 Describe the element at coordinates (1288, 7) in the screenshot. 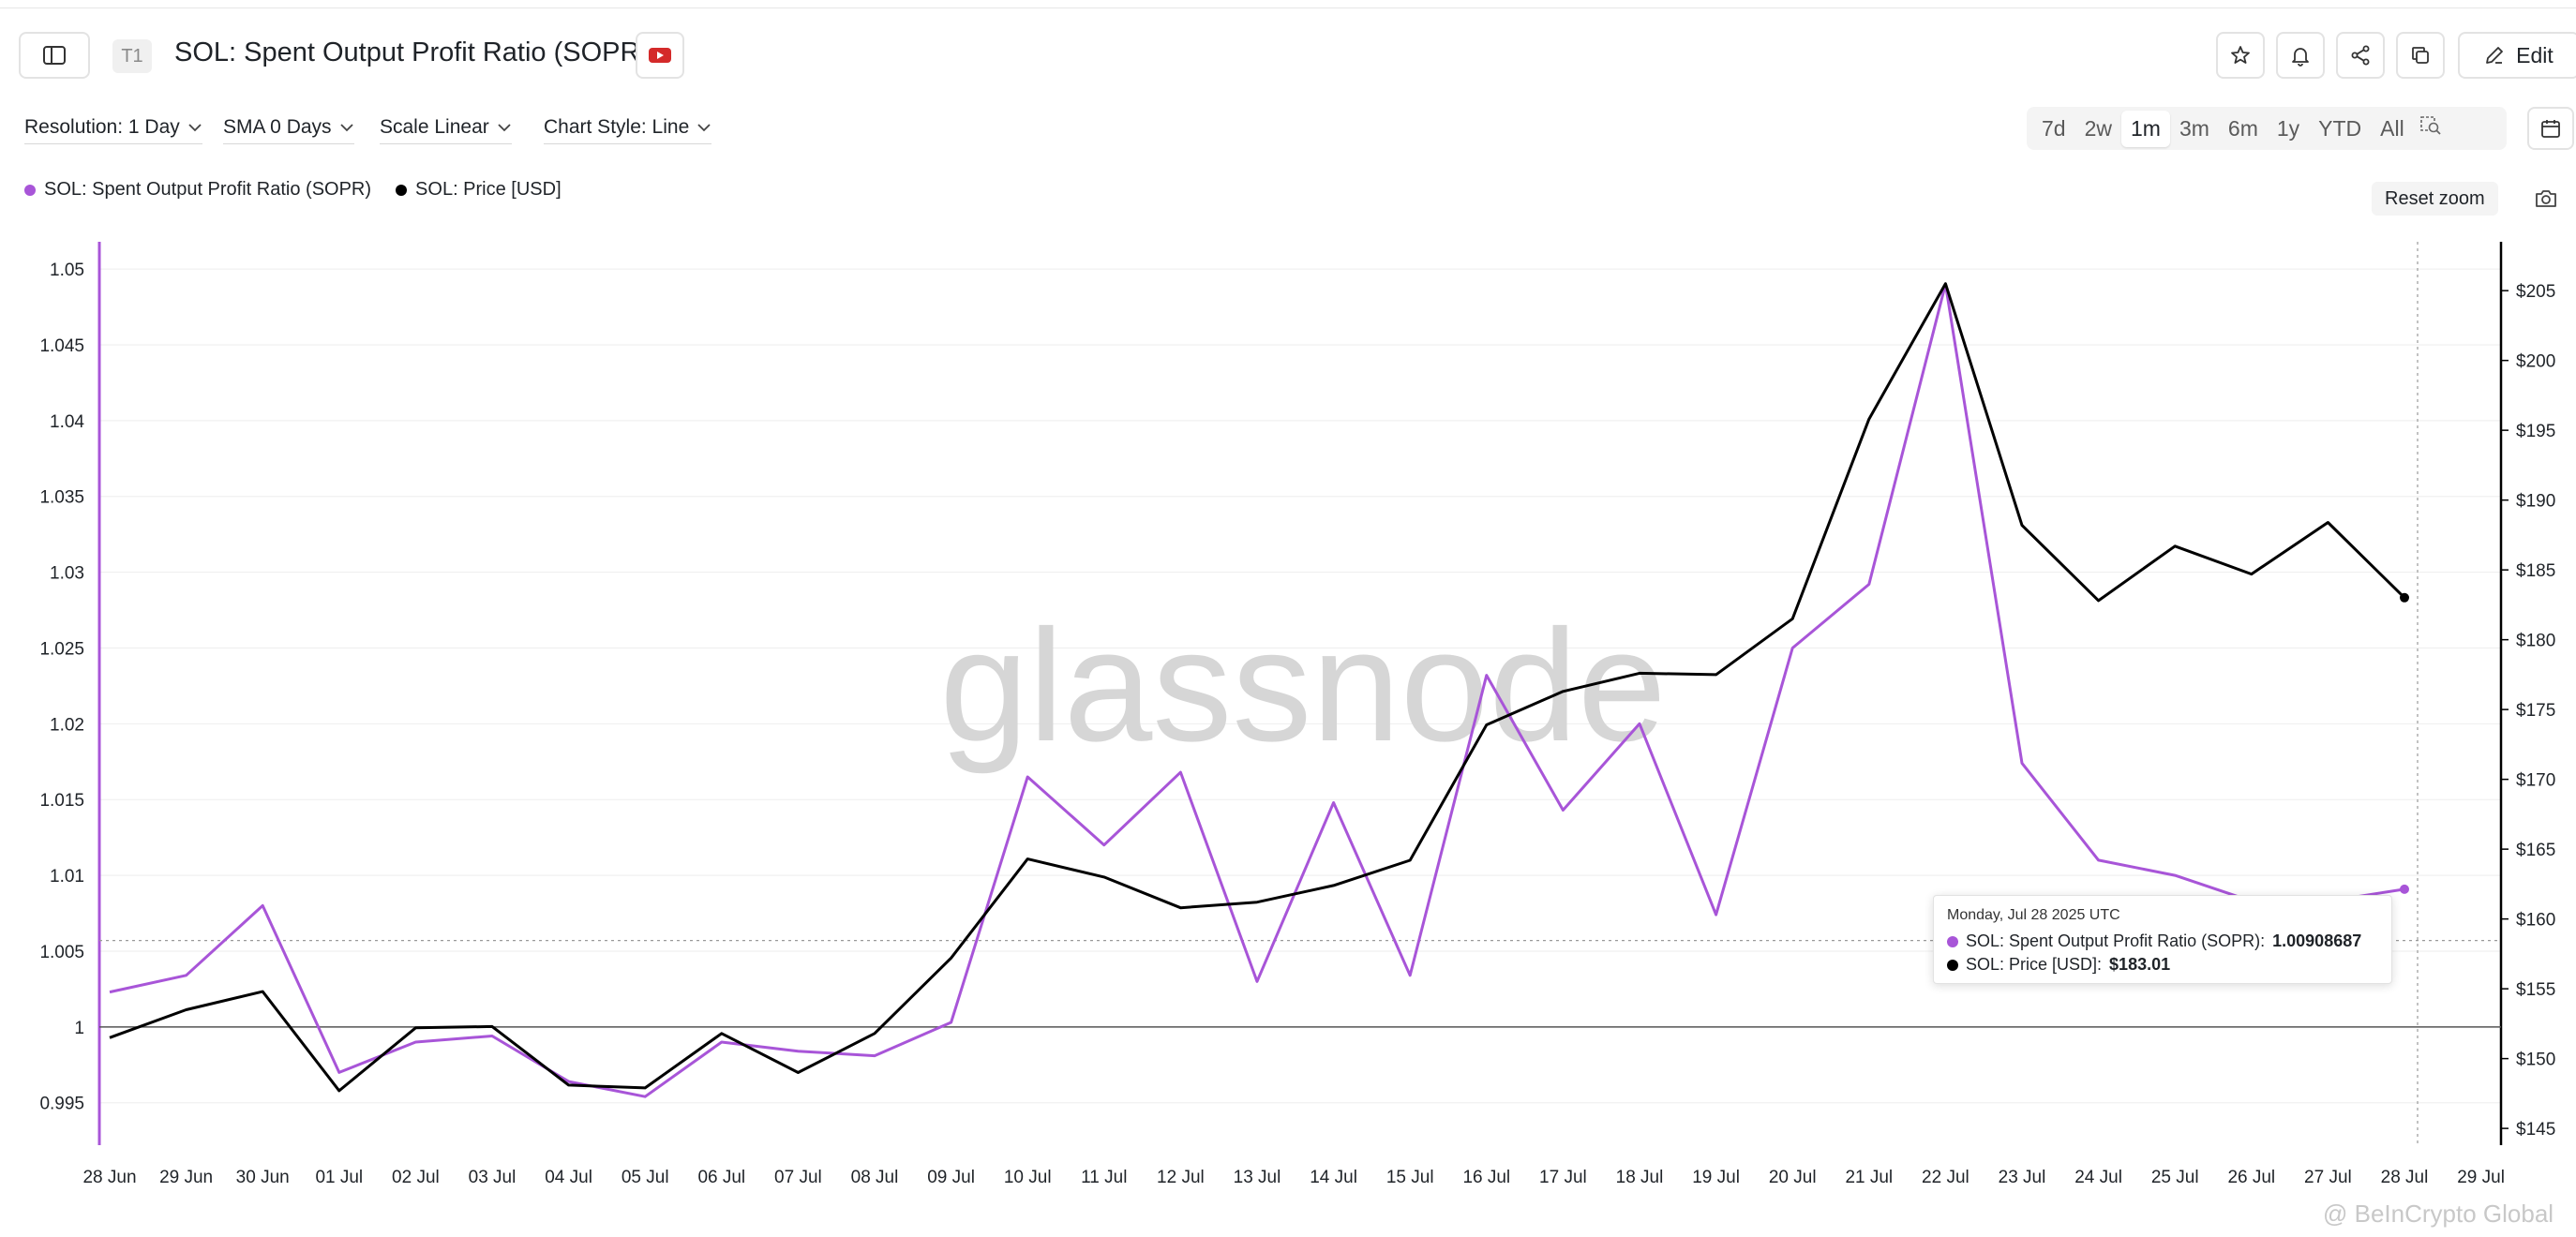

I see `top-divider` at that location.